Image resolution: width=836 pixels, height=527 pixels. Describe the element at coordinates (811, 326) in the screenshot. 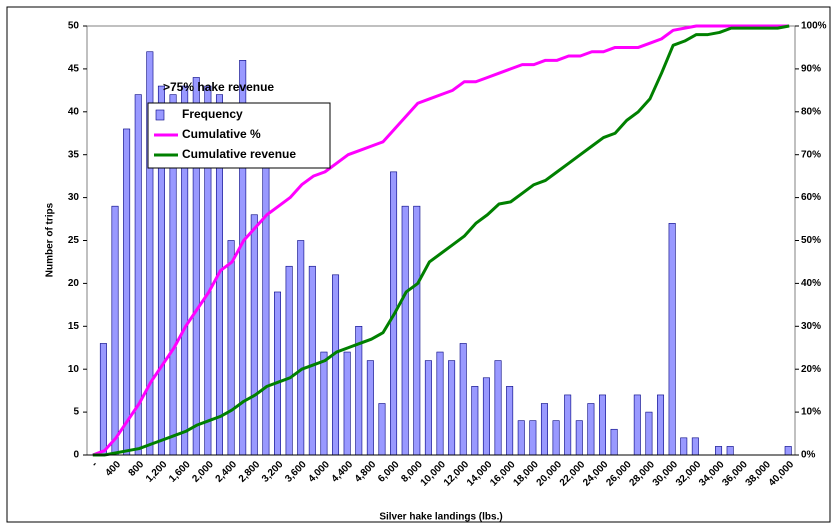

I see `y2-tick-label: 30%` at that location.